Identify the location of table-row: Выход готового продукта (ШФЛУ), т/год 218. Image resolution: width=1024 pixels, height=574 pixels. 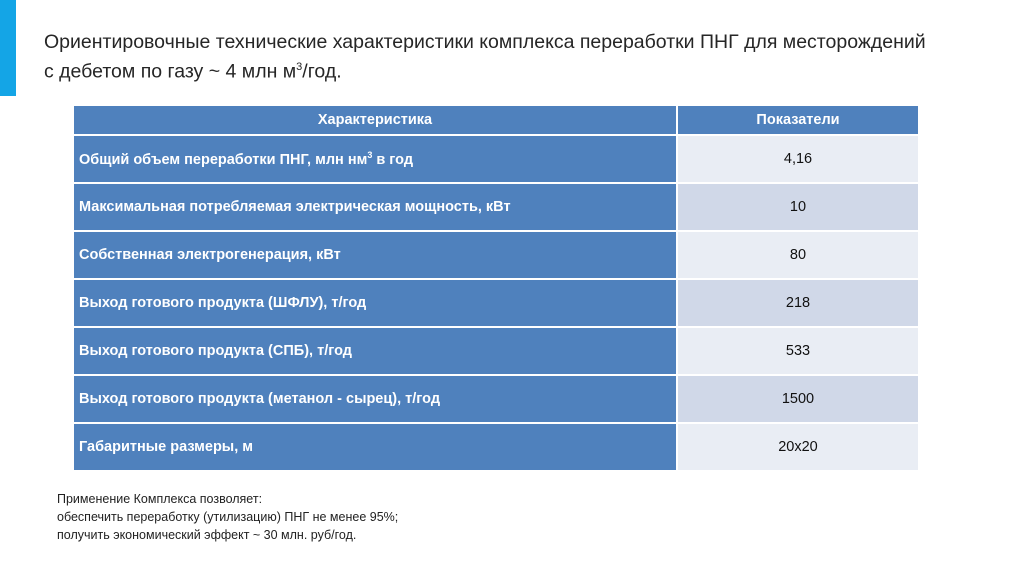
(496, 303).